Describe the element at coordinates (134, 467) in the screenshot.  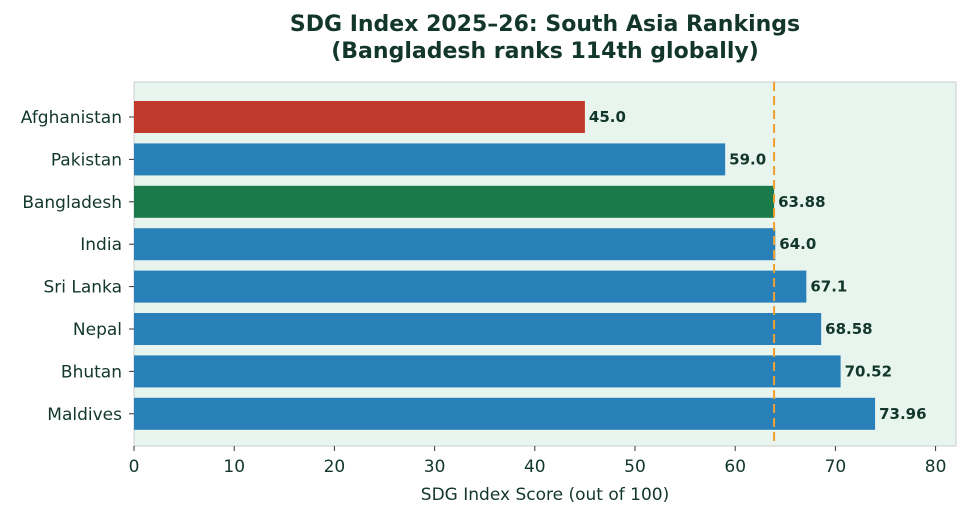
I see `x-tick-label: 0` at that location.